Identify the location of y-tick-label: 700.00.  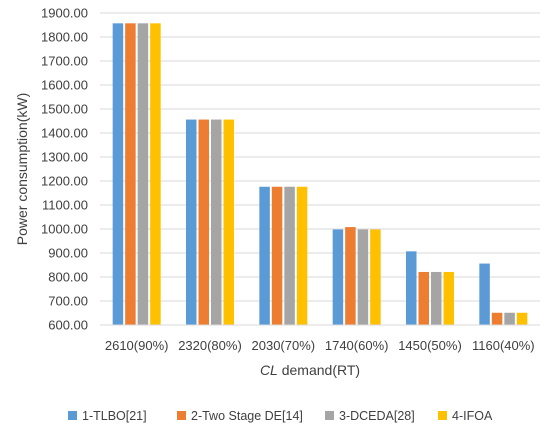
(68, 301).